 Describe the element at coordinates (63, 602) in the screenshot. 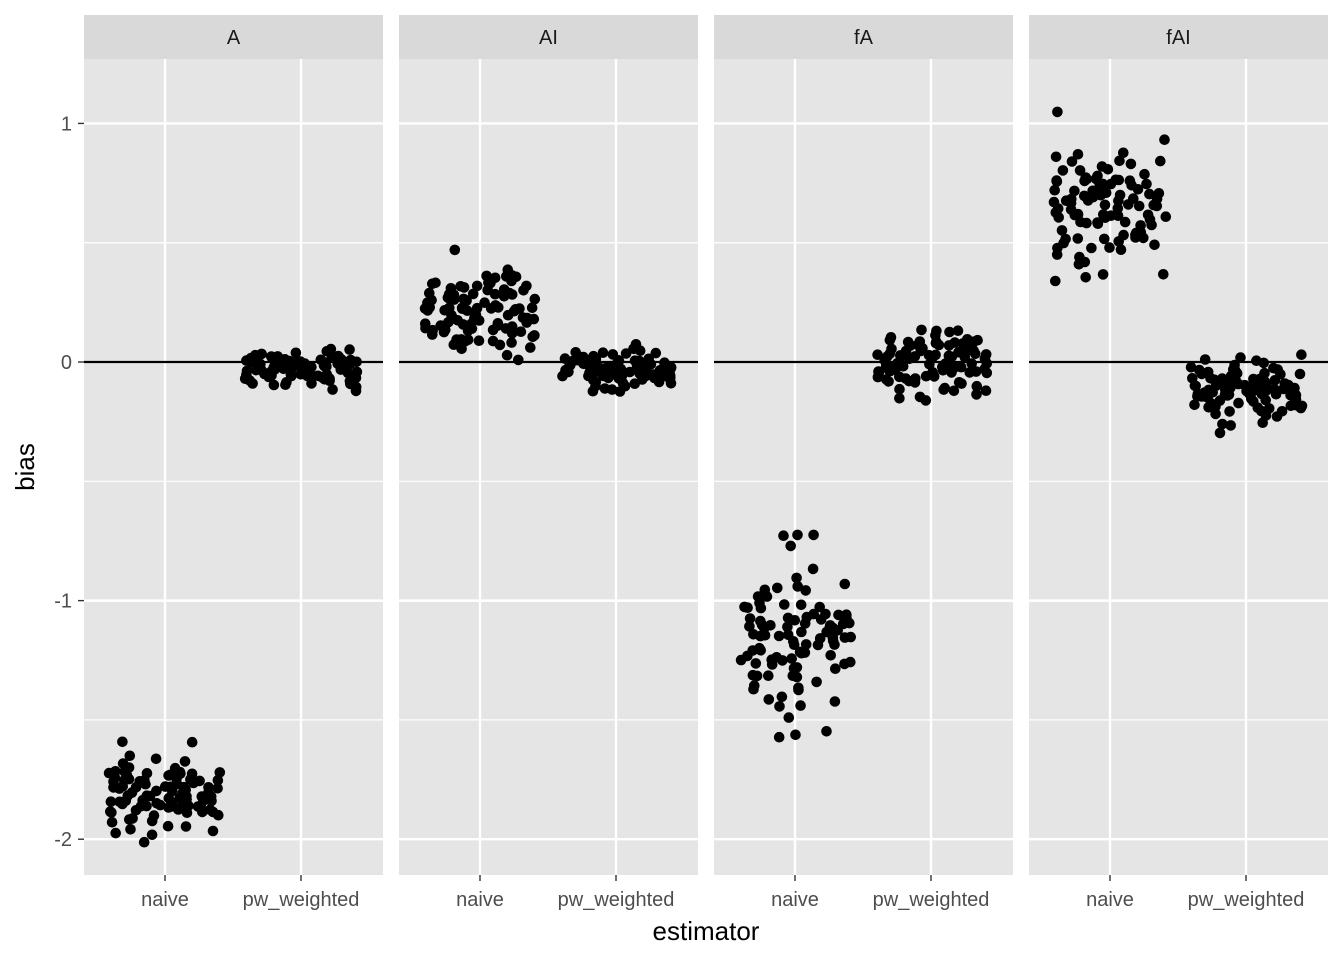

I see `y-tick-label: -1` at that location.